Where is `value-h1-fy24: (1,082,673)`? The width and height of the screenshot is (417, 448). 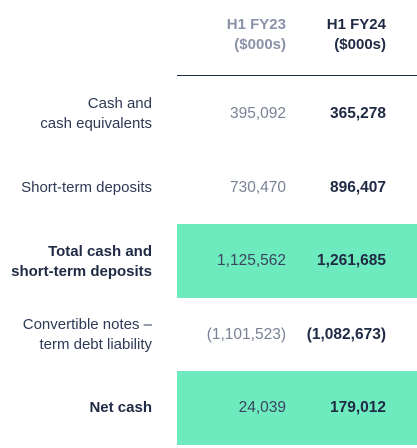 value-h1-fy24: (1,082,673) is located at coordinates (346, 334).